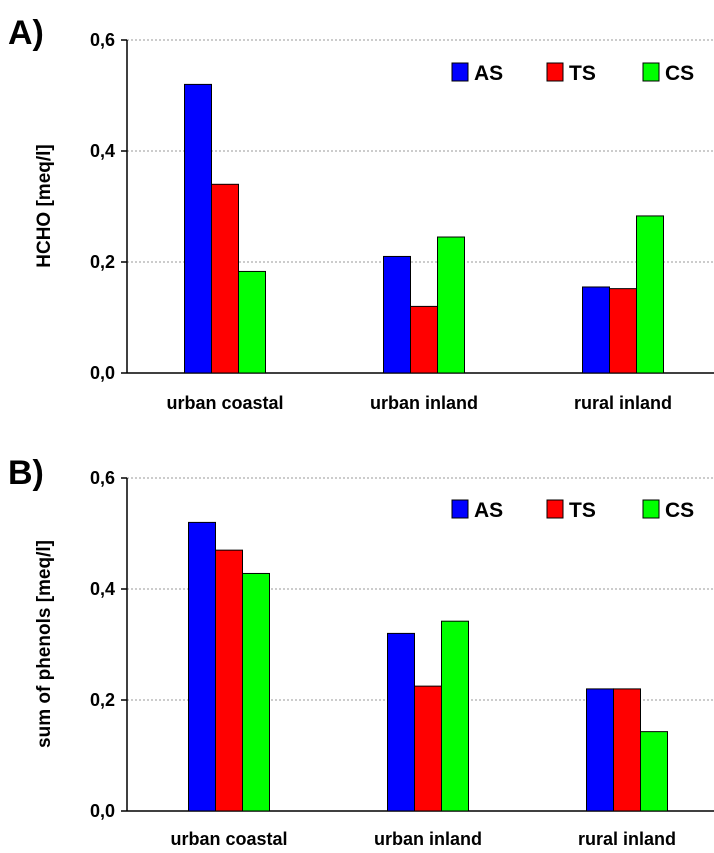 The image size is (714, 853). What do you see at coordinates (26, 473) in the screenshot?
I see `panel-label: B)` at bounding box center [26, 473].